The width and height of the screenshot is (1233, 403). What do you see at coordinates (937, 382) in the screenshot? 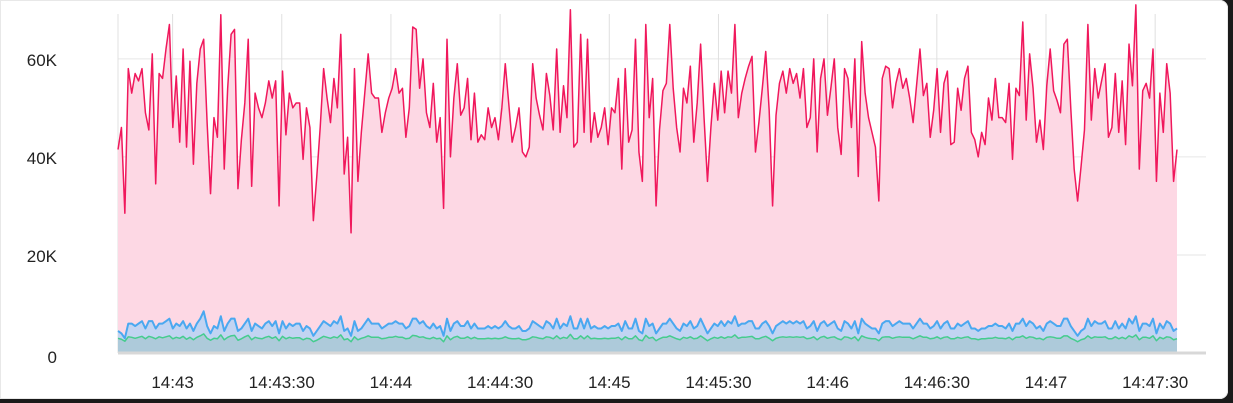
I see `x-tick-label: 14:46:30` at bounding box center [937, 382].